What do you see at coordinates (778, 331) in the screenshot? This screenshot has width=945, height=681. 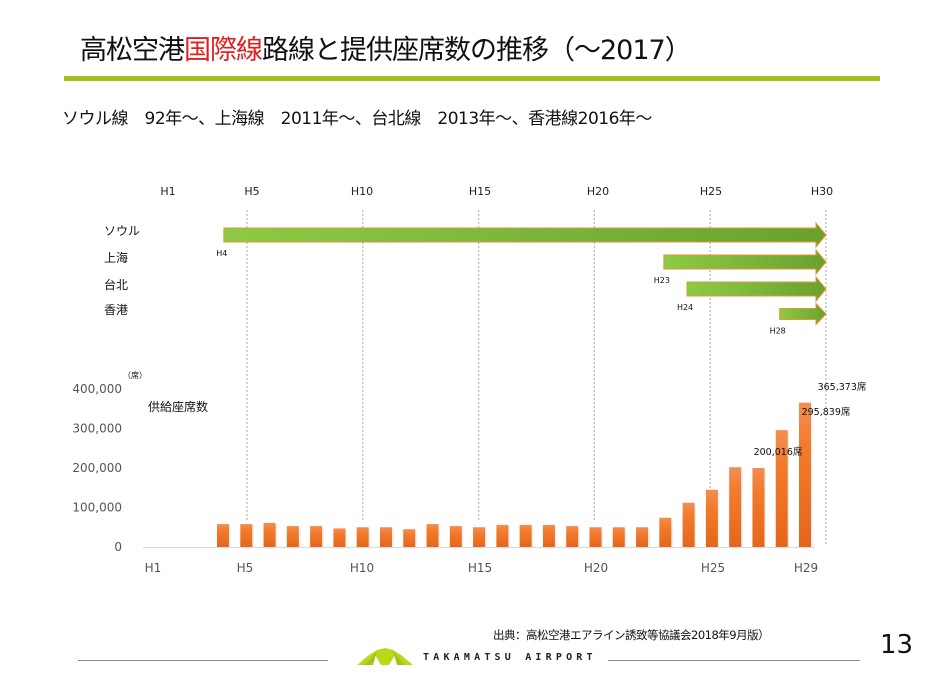 I see `route-start-label: H28` at bounding box center [778, 331].